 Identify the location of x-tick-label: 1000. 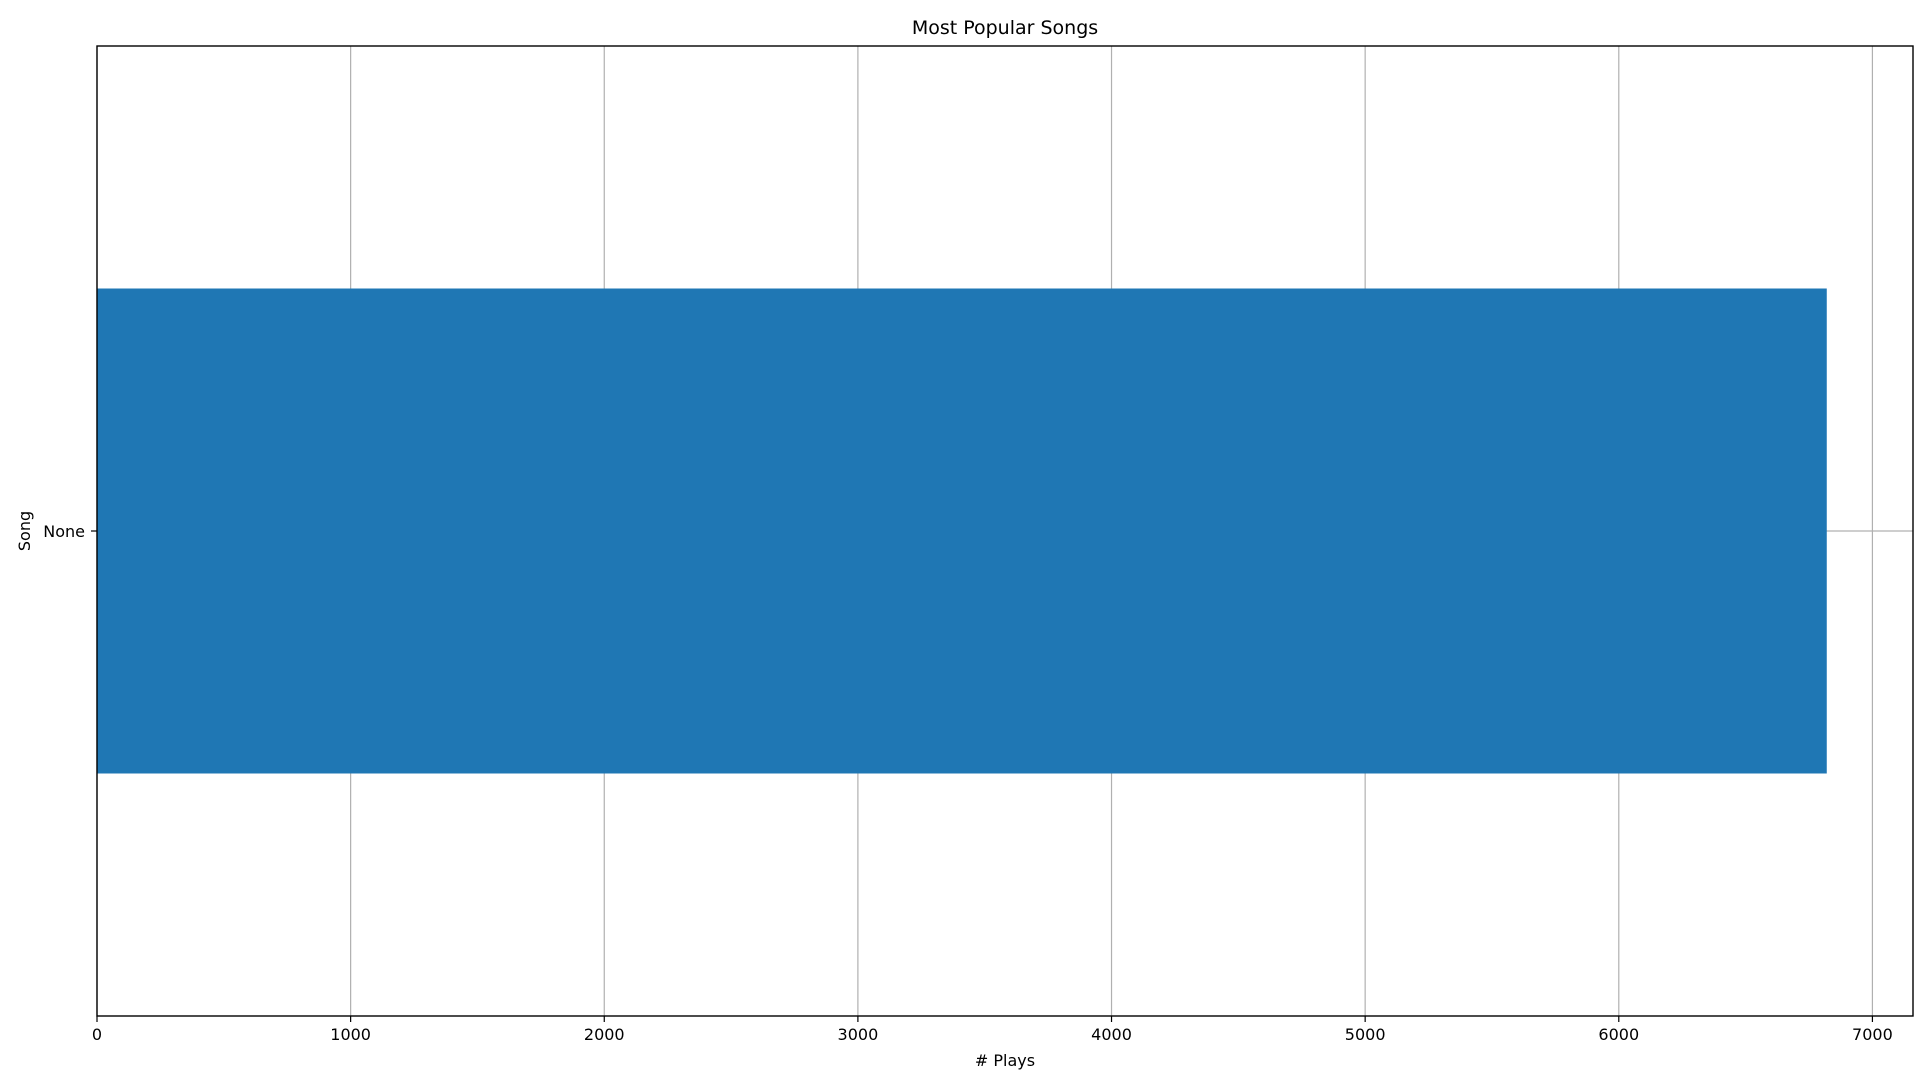
(350, 1034).